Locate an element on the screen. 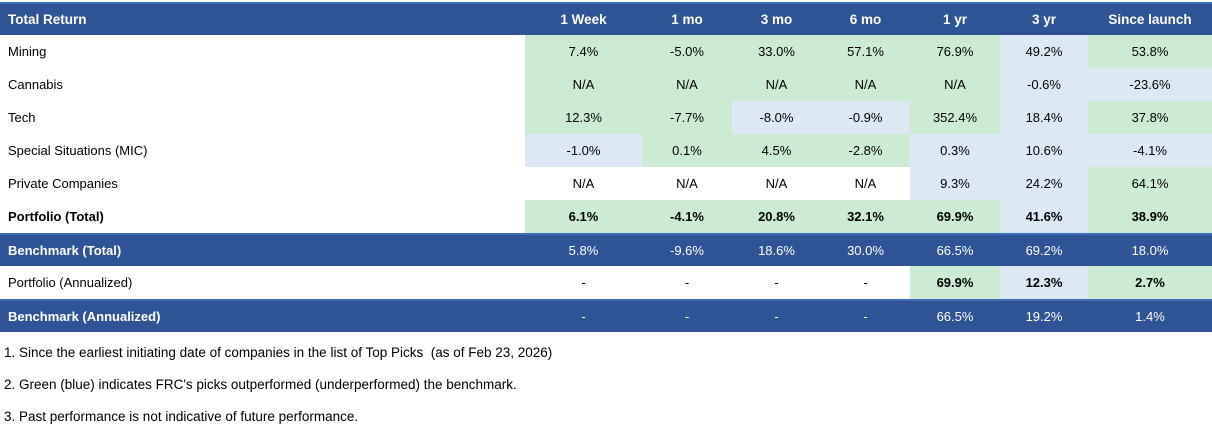 This screenshot has height=430, width=1212. value-cell: 33.0% is located at coordinates (776, 51).